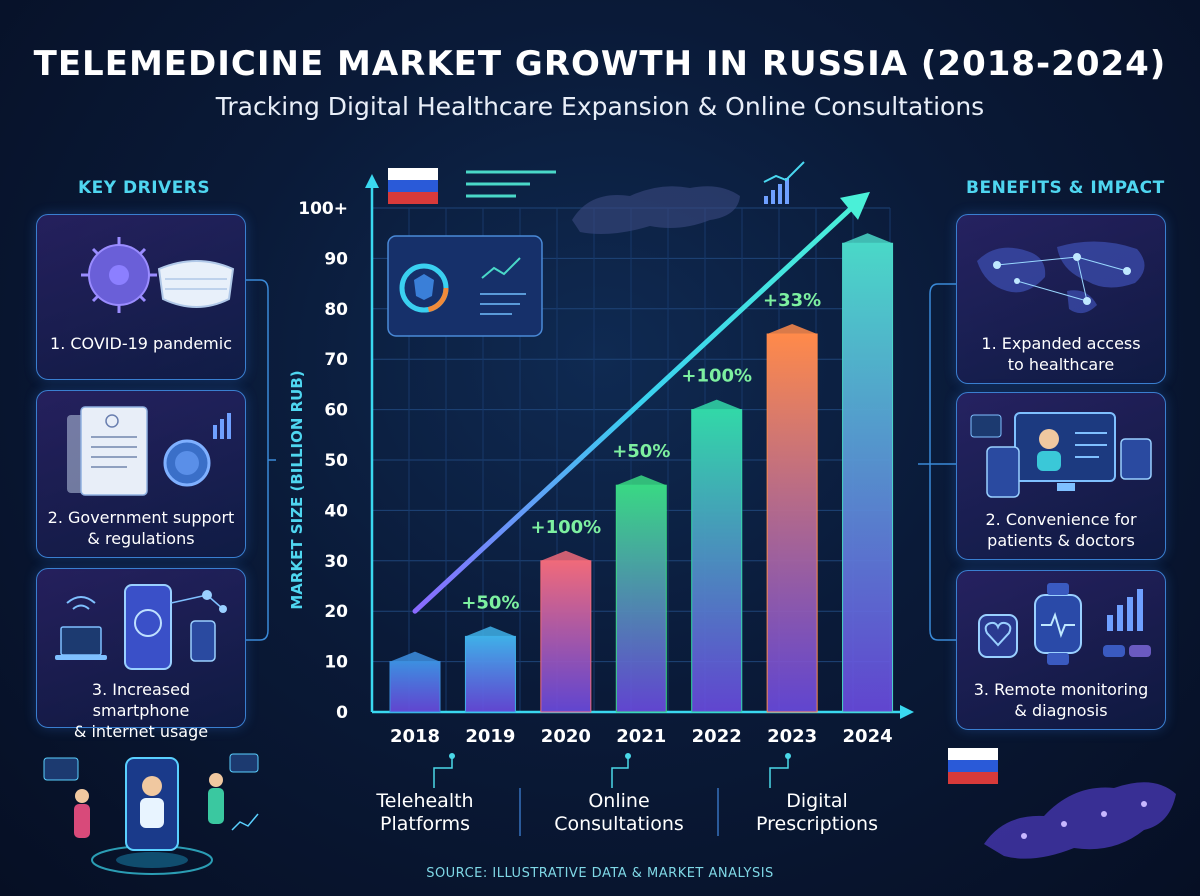 Image resolution: width=1200 pixels, height=896 pixels. Describe the element at coordinates (336, 663) in the screenshot. I see `y-tick-label: 10` at that location.